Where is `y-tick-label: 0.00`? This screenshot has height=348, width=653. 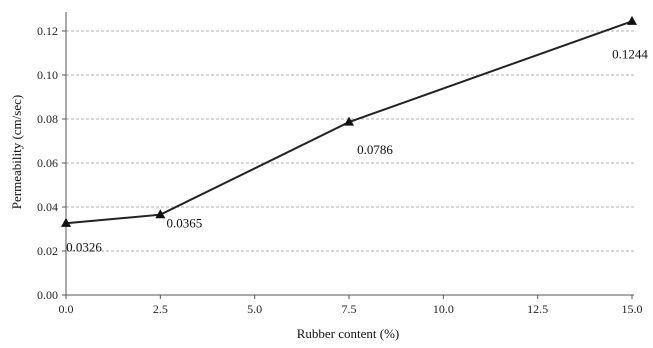
y-tick-label: 0.00 is located at coordinates (47, 295).